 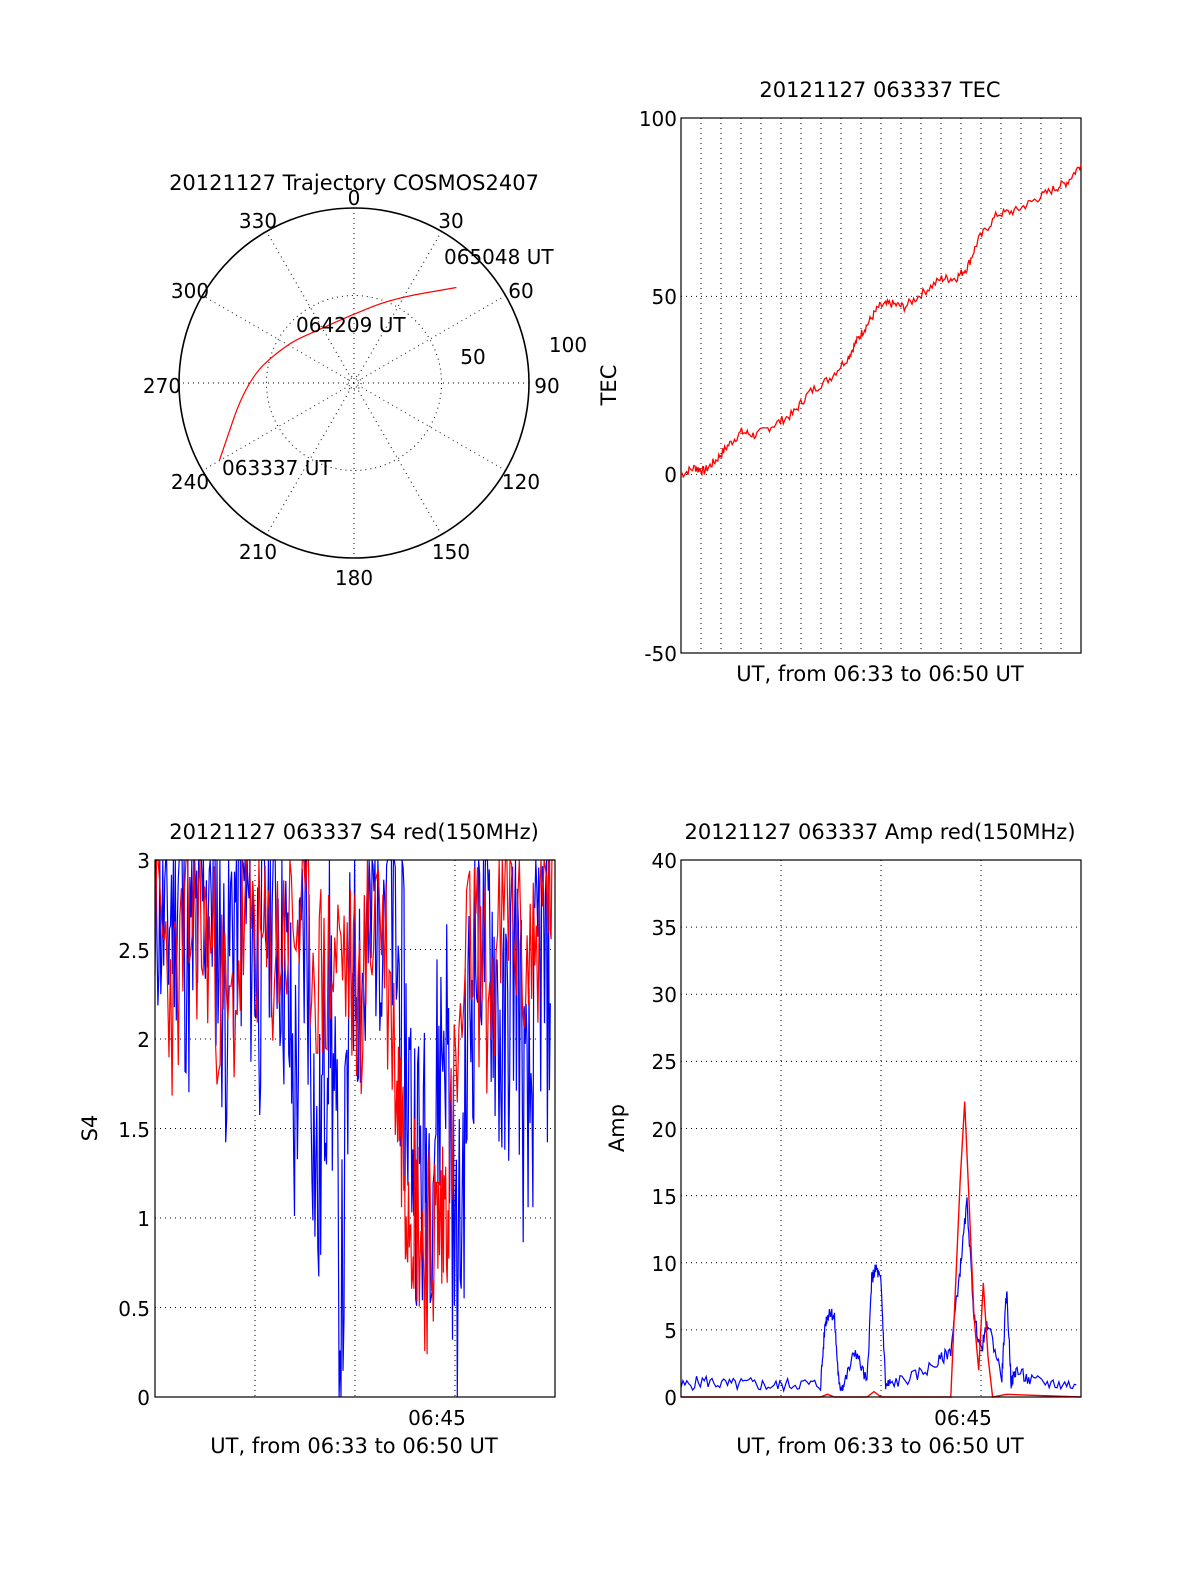 What do you see at coordinates (143, 1040) in the screenshot?
I see `s4-ytick-2: 2` at bounding box center [143, 1040].